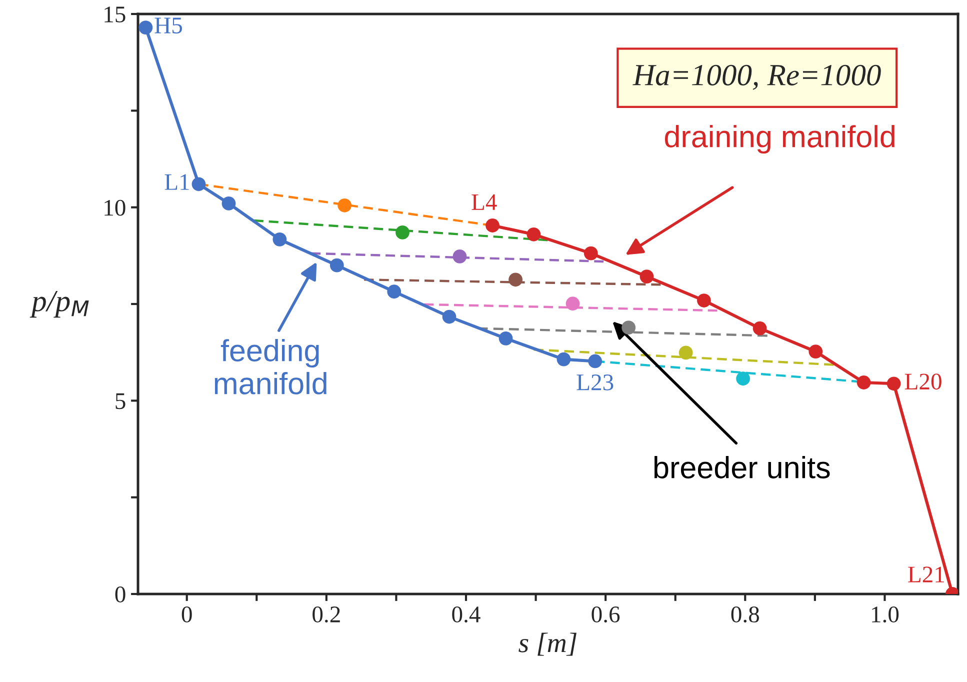 The image size is (967, 682). I want to click on y-tick-label: 10, so click(115, 208).